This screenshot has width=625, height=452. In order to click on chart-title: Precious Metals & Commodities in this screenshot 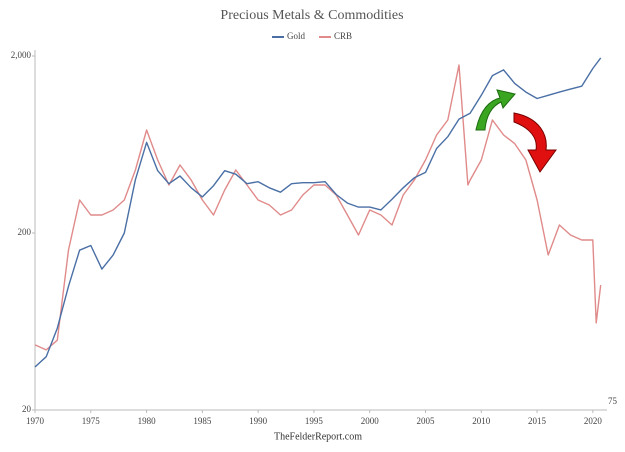, I will do `click(311, 15)`.